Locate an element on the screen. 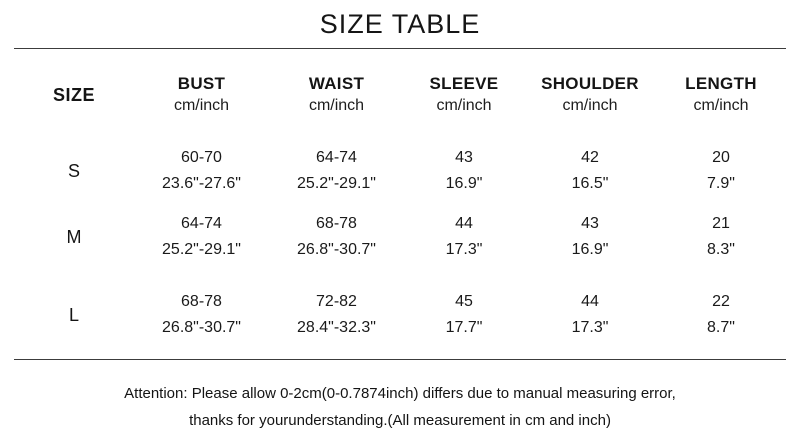 This screenshot has height=446, width=800. column-header-sleeve: SLEEVE cm/inch is located at coordinates (464, 95).